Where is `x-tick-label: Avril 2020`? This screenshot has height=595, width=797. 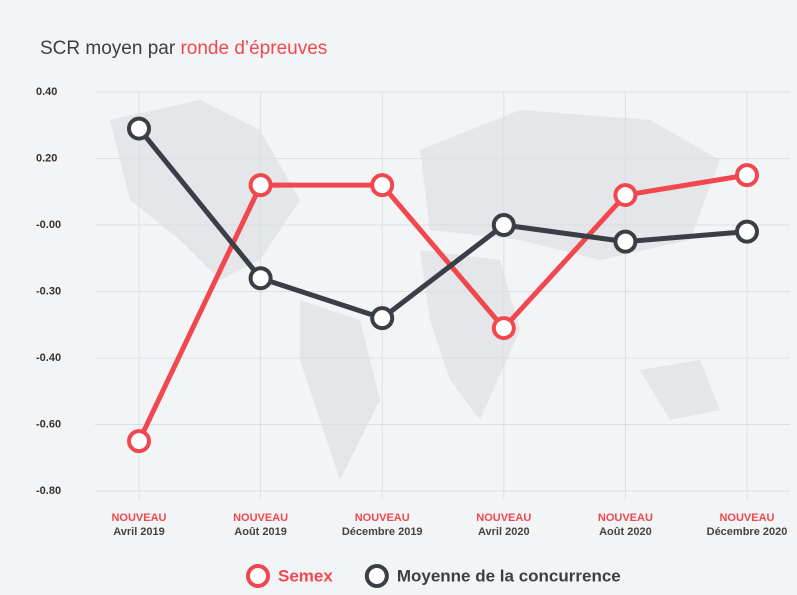 x-tick-label: Avril 2020 is located at coordinates (504, 532).